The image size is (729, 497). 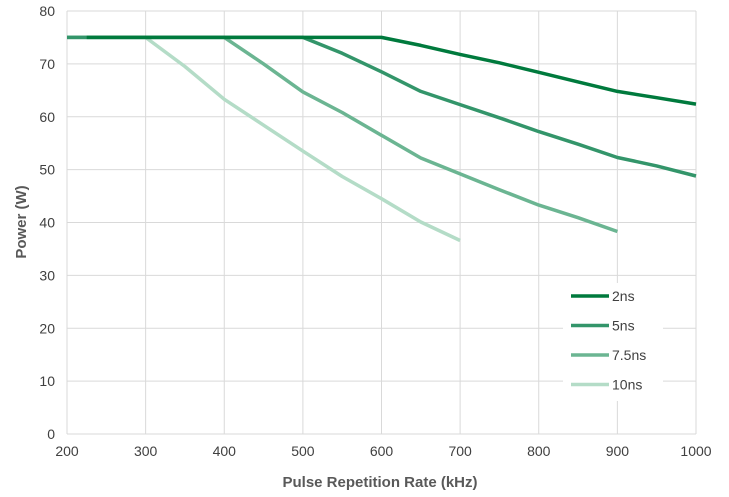 What do you see at coordinates (623, 326) in the screenshot?
I see `legend-label: 5ns` at bounding box center [623, 326].